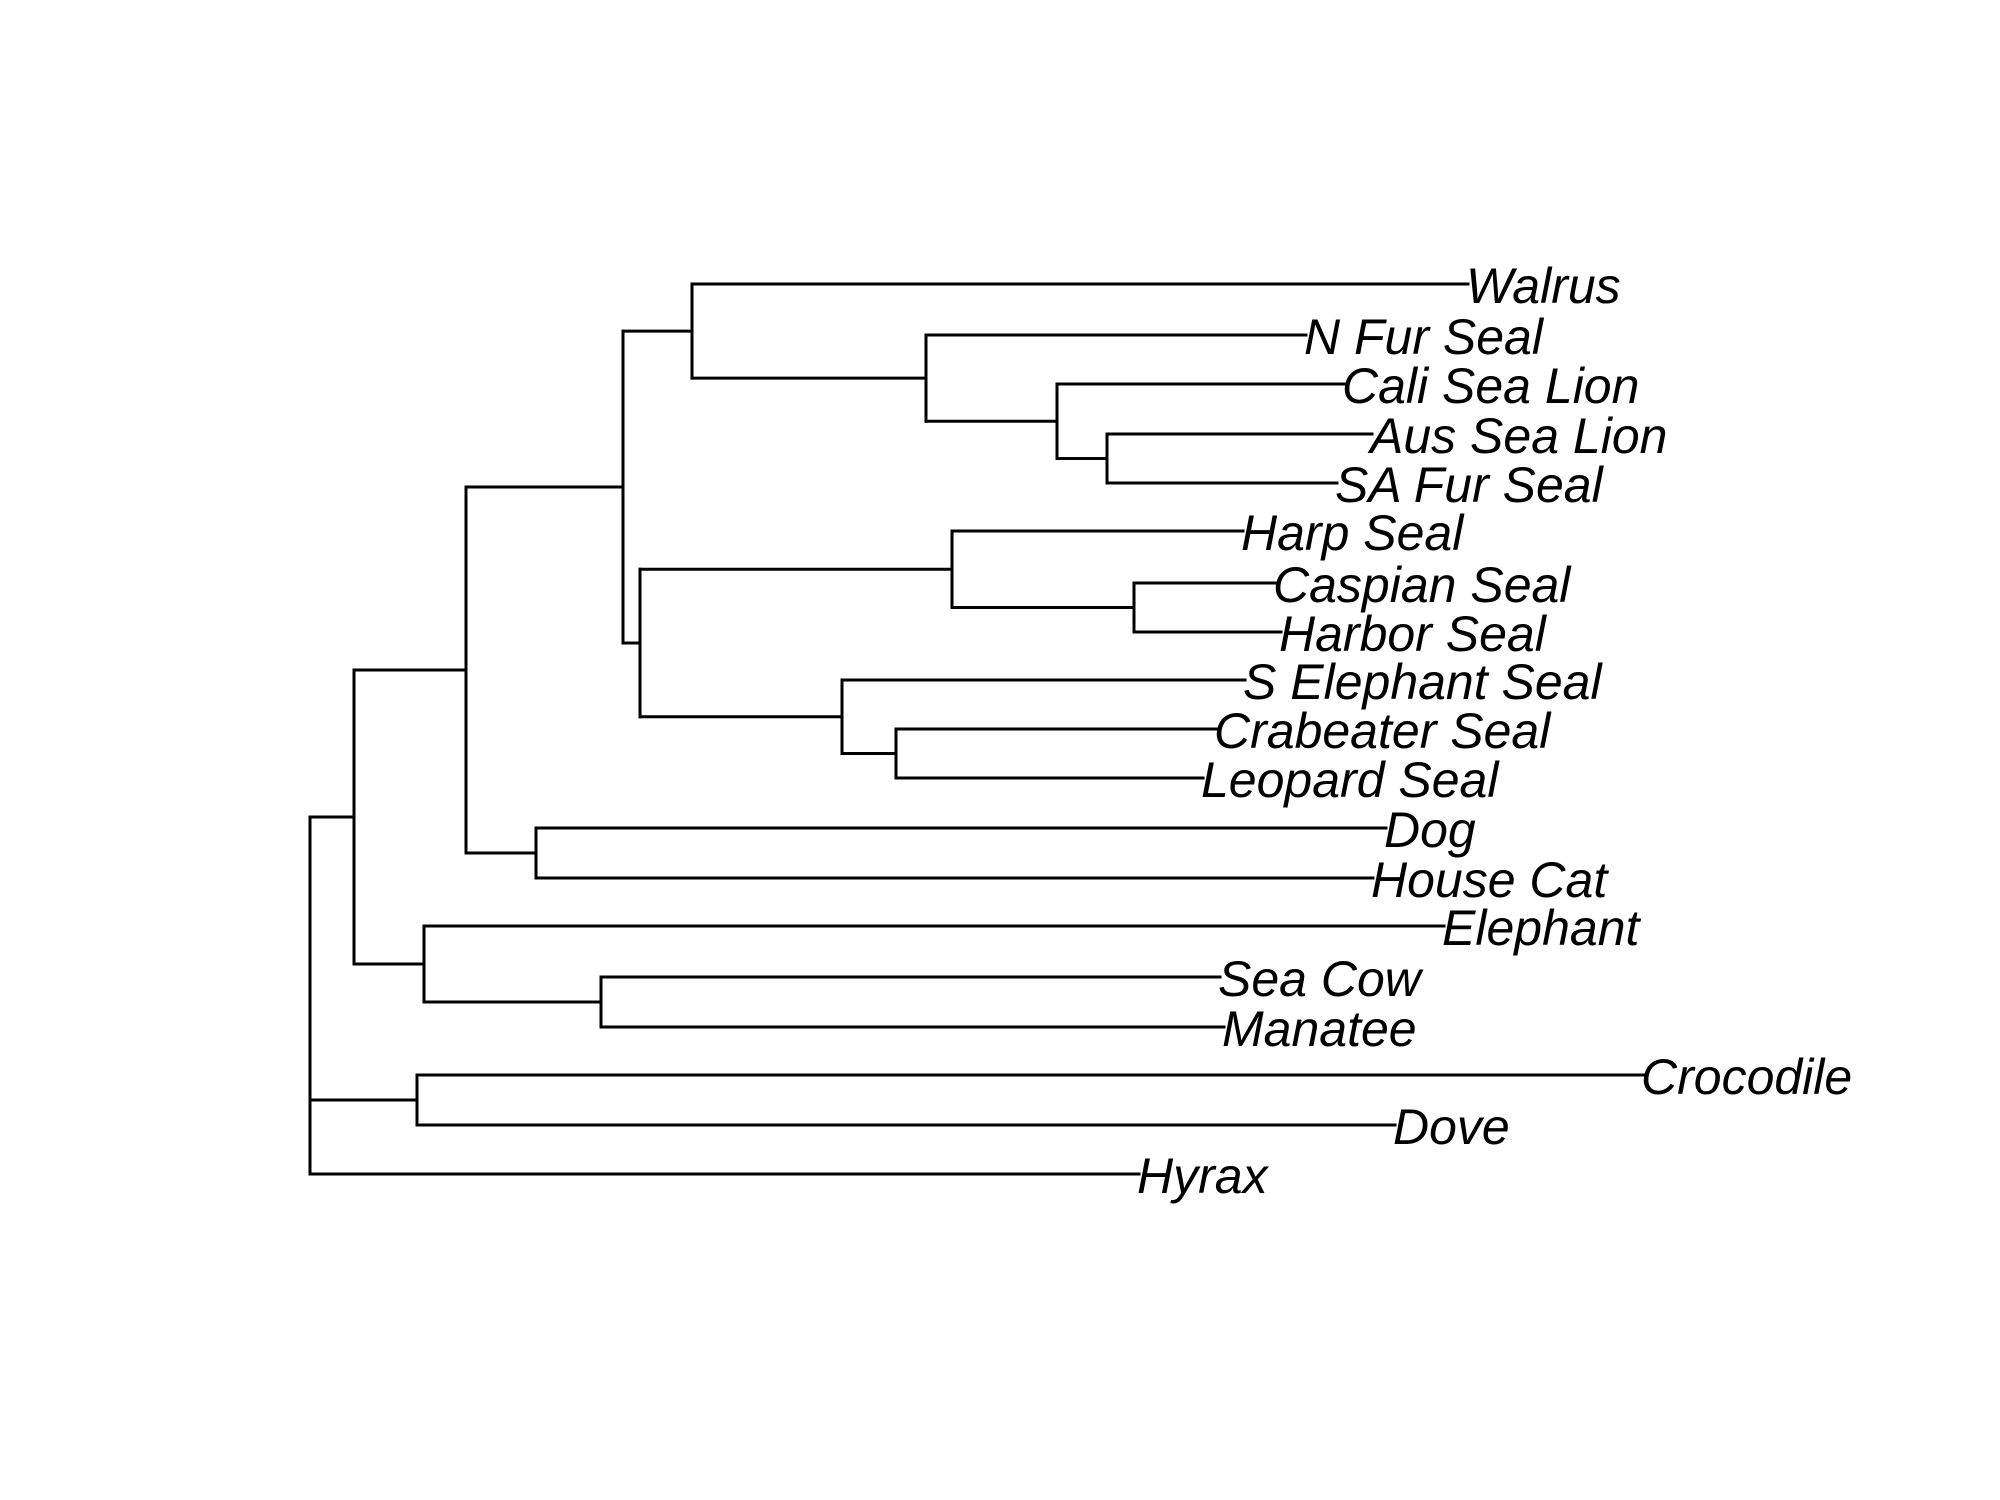  Describe the element at coordinates (1490, 386) in the screenshot. I see `tip-label-cali-sea-lion: Cali Sea Lion` at that location.